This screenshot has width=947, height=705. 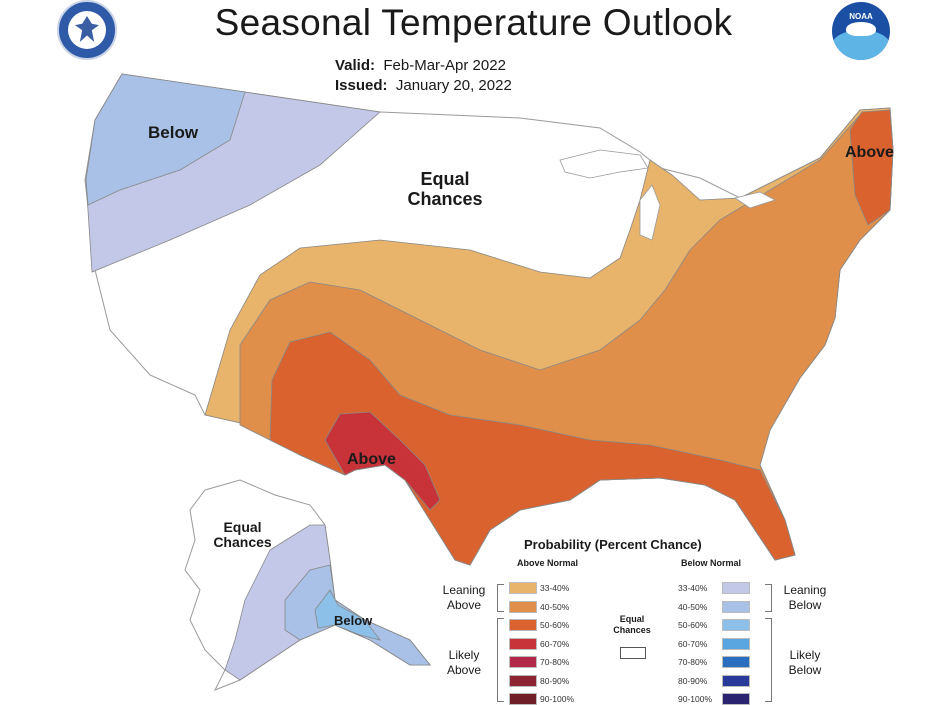 I want to click on above-60-70-region, so click(x=382, y=461).